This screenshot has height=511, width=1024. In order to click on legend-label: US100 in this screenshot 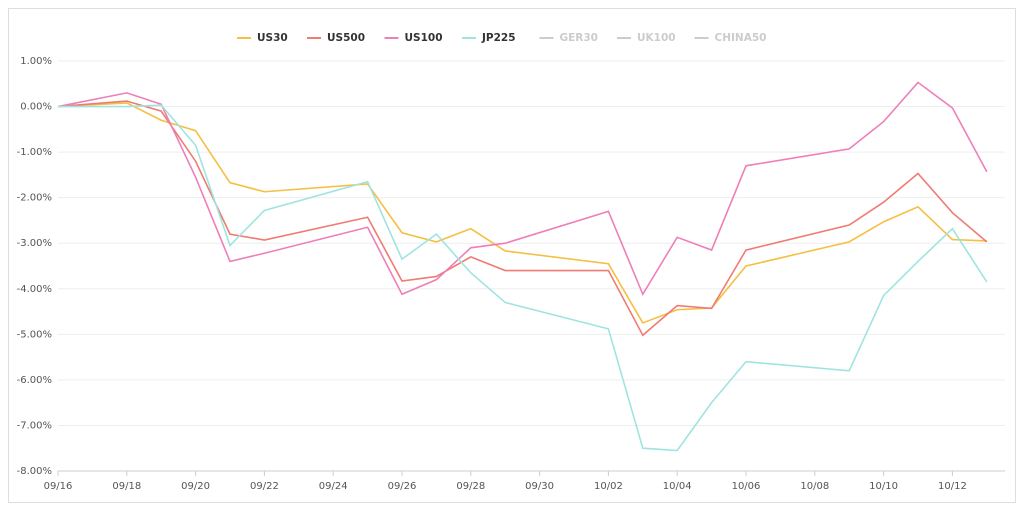, I will do `click(424, 38)`.